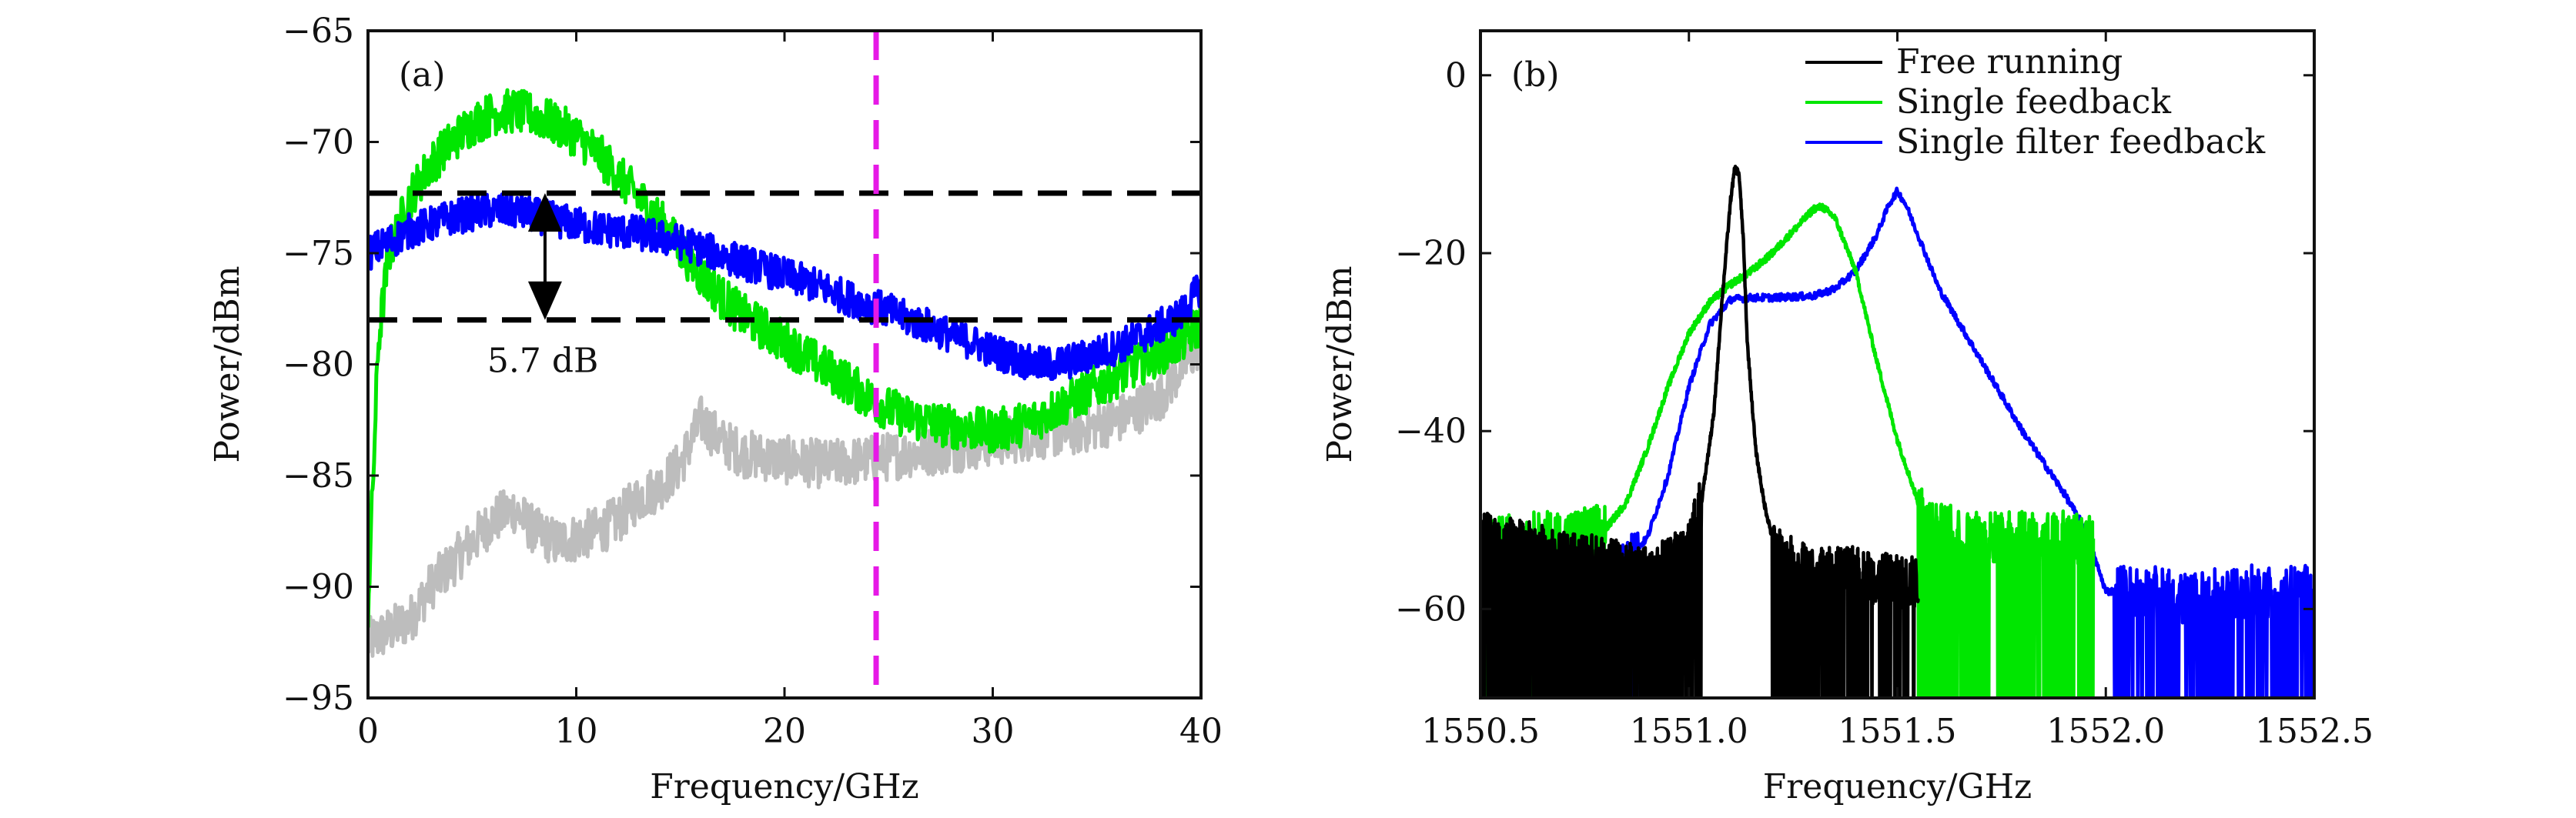 This screenshot has width=2576, height=818. I want to click on y-tick-label-b: −20, so click(1431, 254).